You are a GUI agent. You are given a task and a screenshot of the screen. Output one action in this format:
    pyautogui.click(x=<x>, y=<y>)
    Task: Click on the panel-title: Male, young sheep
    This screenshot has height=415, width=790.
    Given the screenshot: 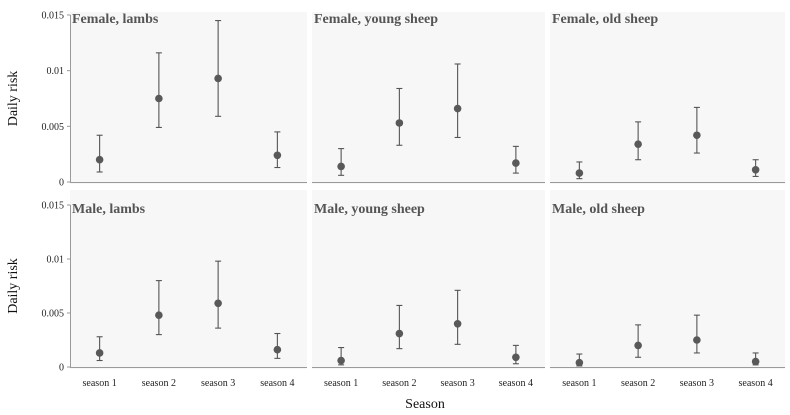 What is the action you would take?
    pyautogui.click(x=369, y=209)
    